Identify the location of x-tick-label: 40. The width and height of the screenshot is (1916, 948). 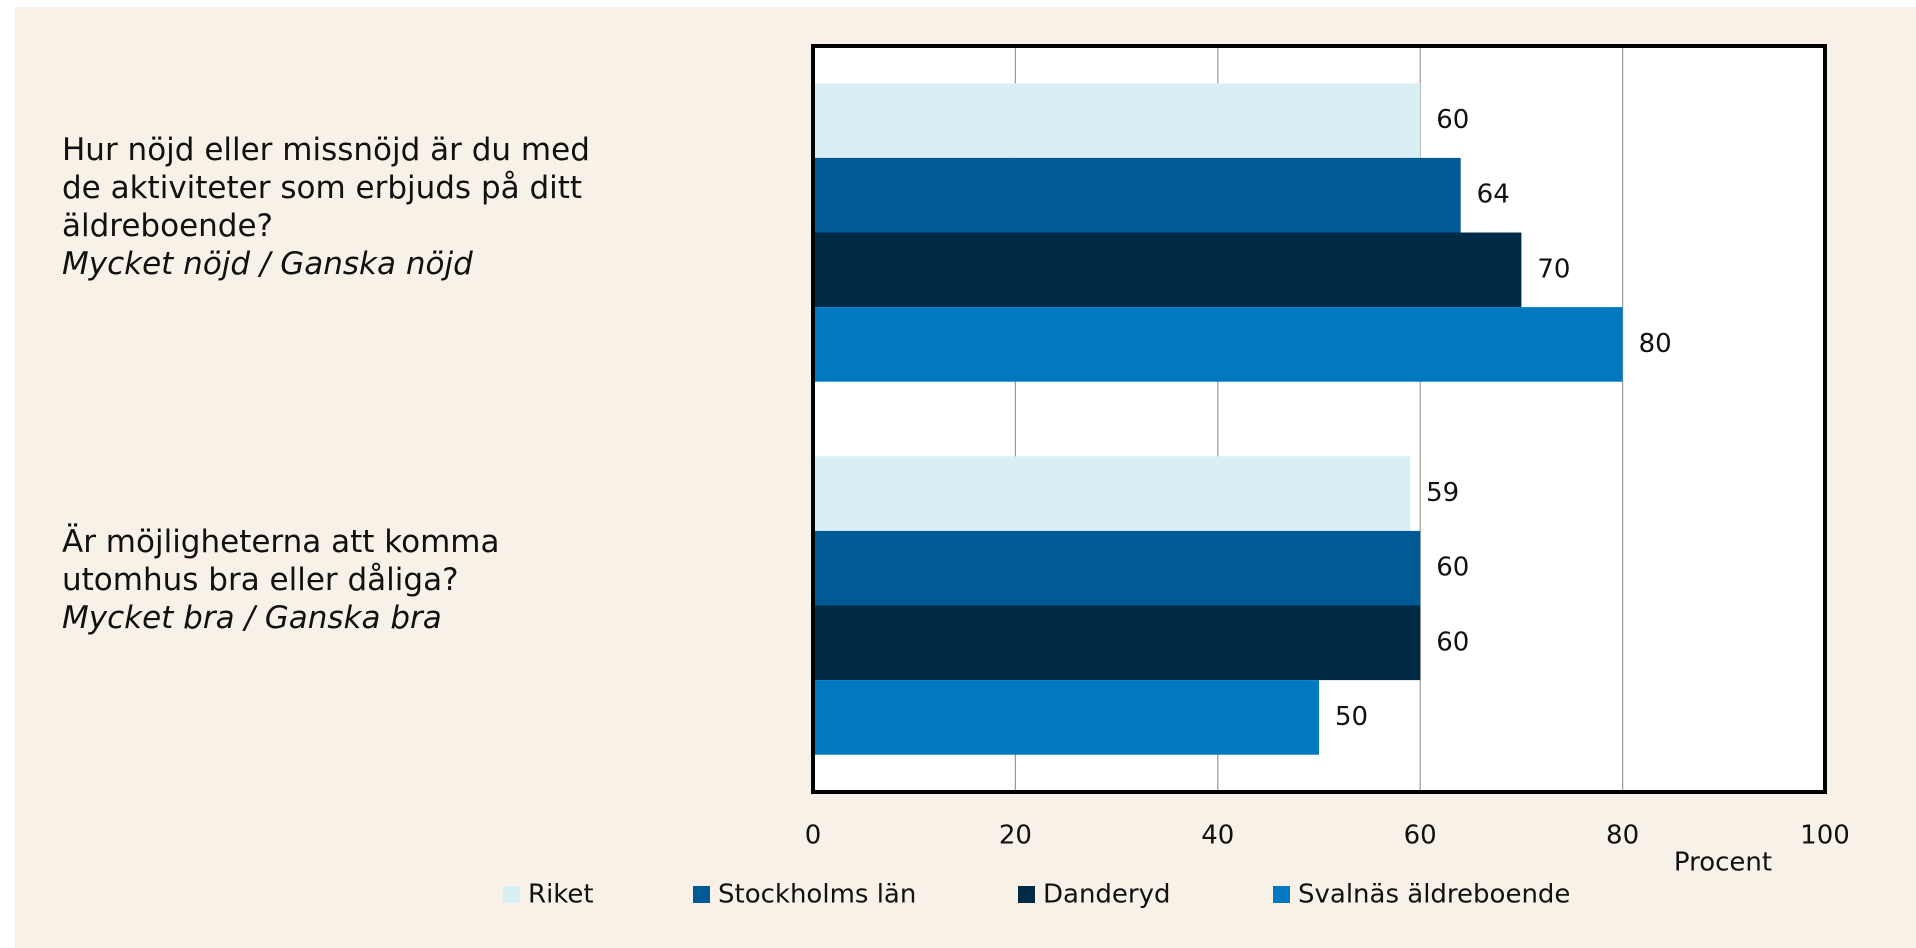
(1217, 836).